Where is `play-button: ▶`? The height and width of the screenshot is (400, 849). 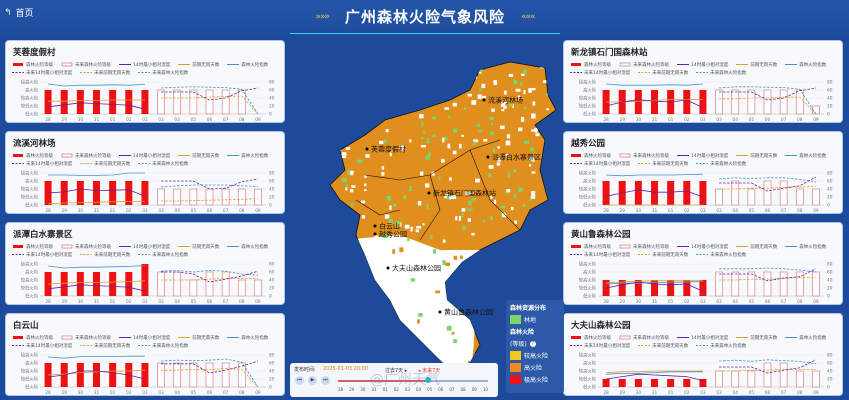 play-button: ▶ is located at coordinates (312, 380).